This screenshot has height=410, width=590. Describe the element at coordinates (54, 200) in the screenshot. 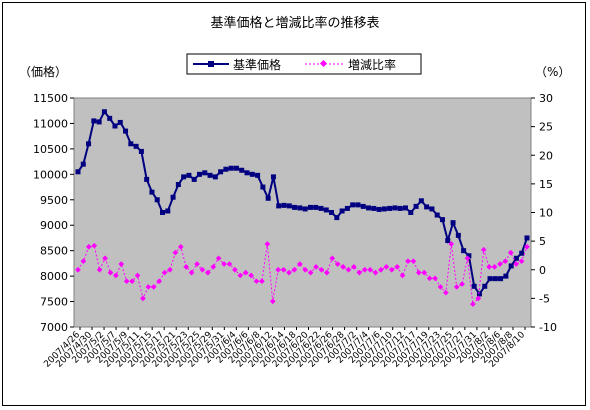

I see `left-tick-label: 9500` at that location.